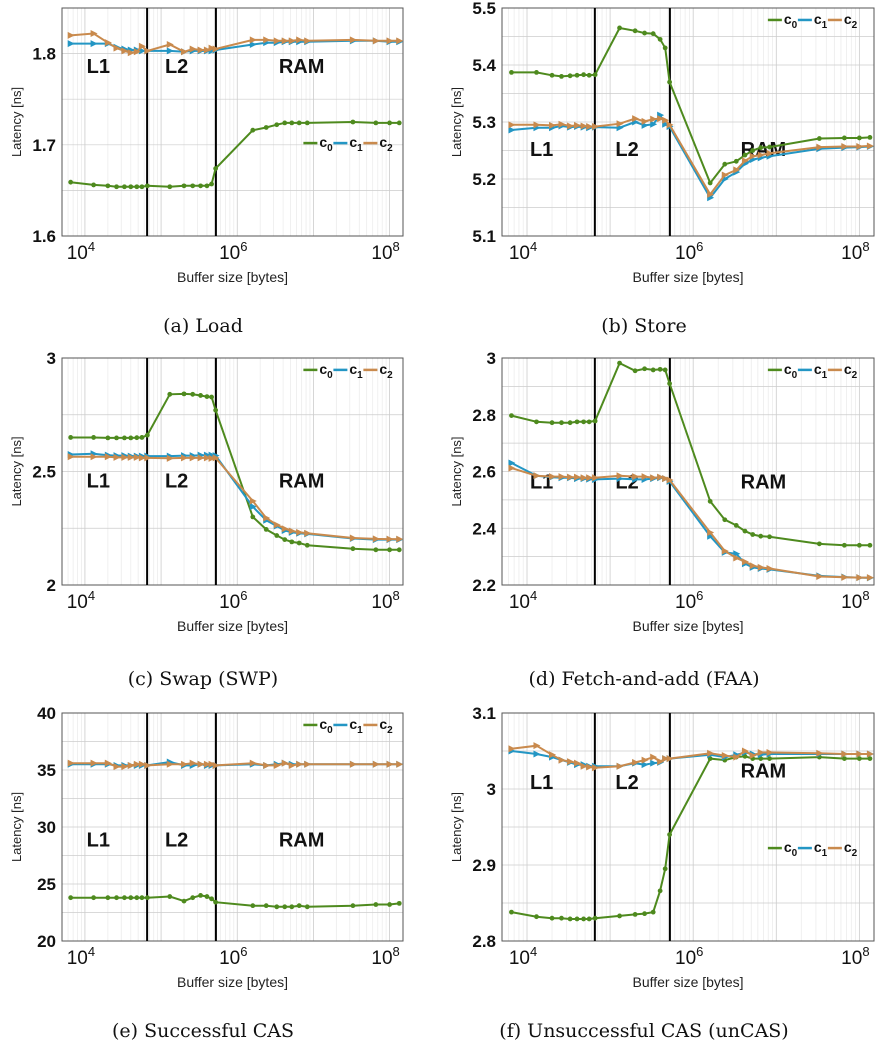 This screenshot has height=1051, width=875. Describe the element at coordinates (688, 122) in the screenshot. I see `plot-frame` at that location.